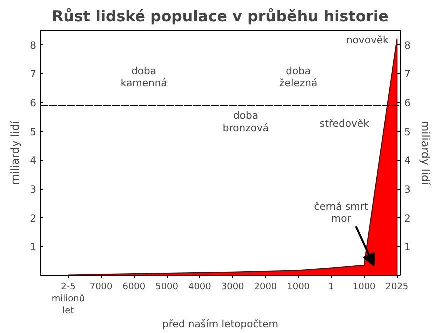 This screenshot has width=436, height=333. Describe the element at coordinates (407, 162) in the screenshot. I see `y2-tick-label: 4` at that location.